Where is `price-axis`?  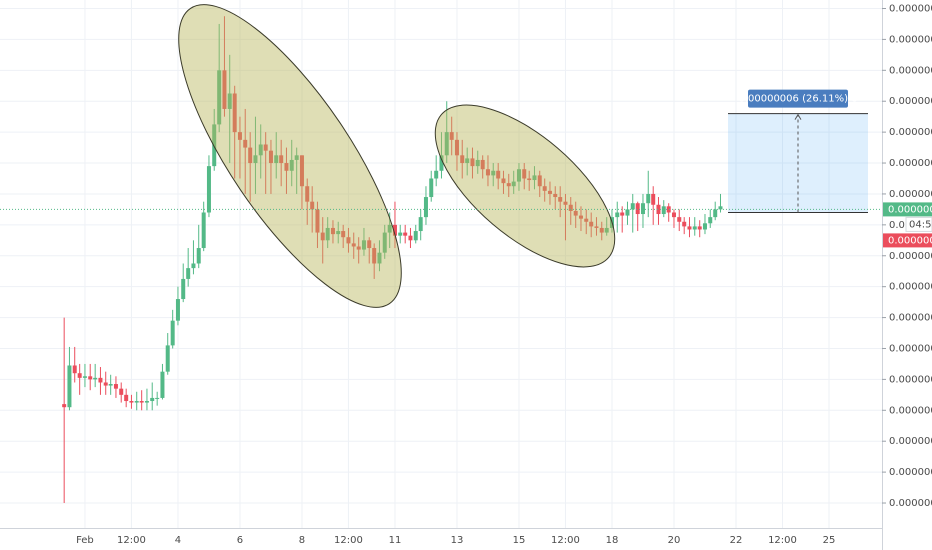
price-axis is located at coordinates (907, 275).